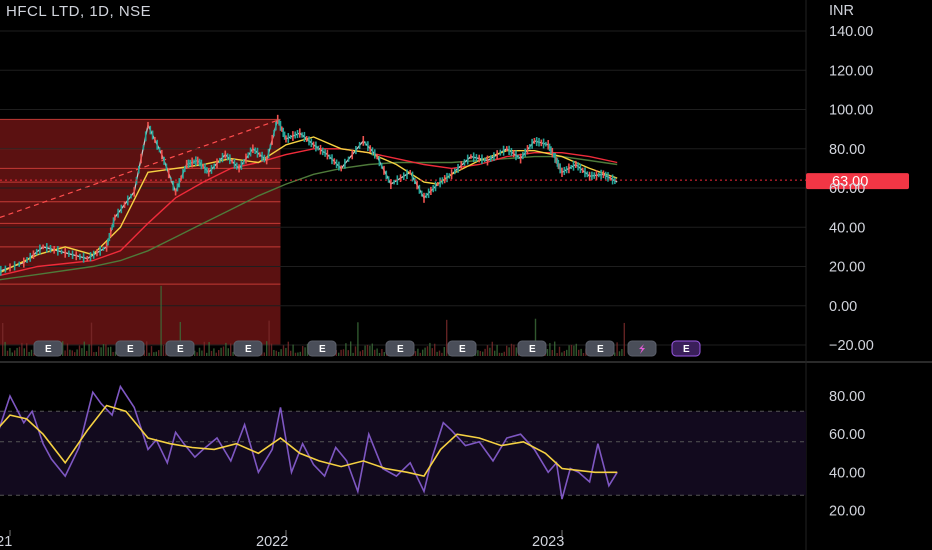 The height and width of the screenshot is (550, 932). What do you see at coordinates (847, 397) in the screenshot?
I see `rsi-y-tick-label: 80.00` at bounding box center [847, 397].